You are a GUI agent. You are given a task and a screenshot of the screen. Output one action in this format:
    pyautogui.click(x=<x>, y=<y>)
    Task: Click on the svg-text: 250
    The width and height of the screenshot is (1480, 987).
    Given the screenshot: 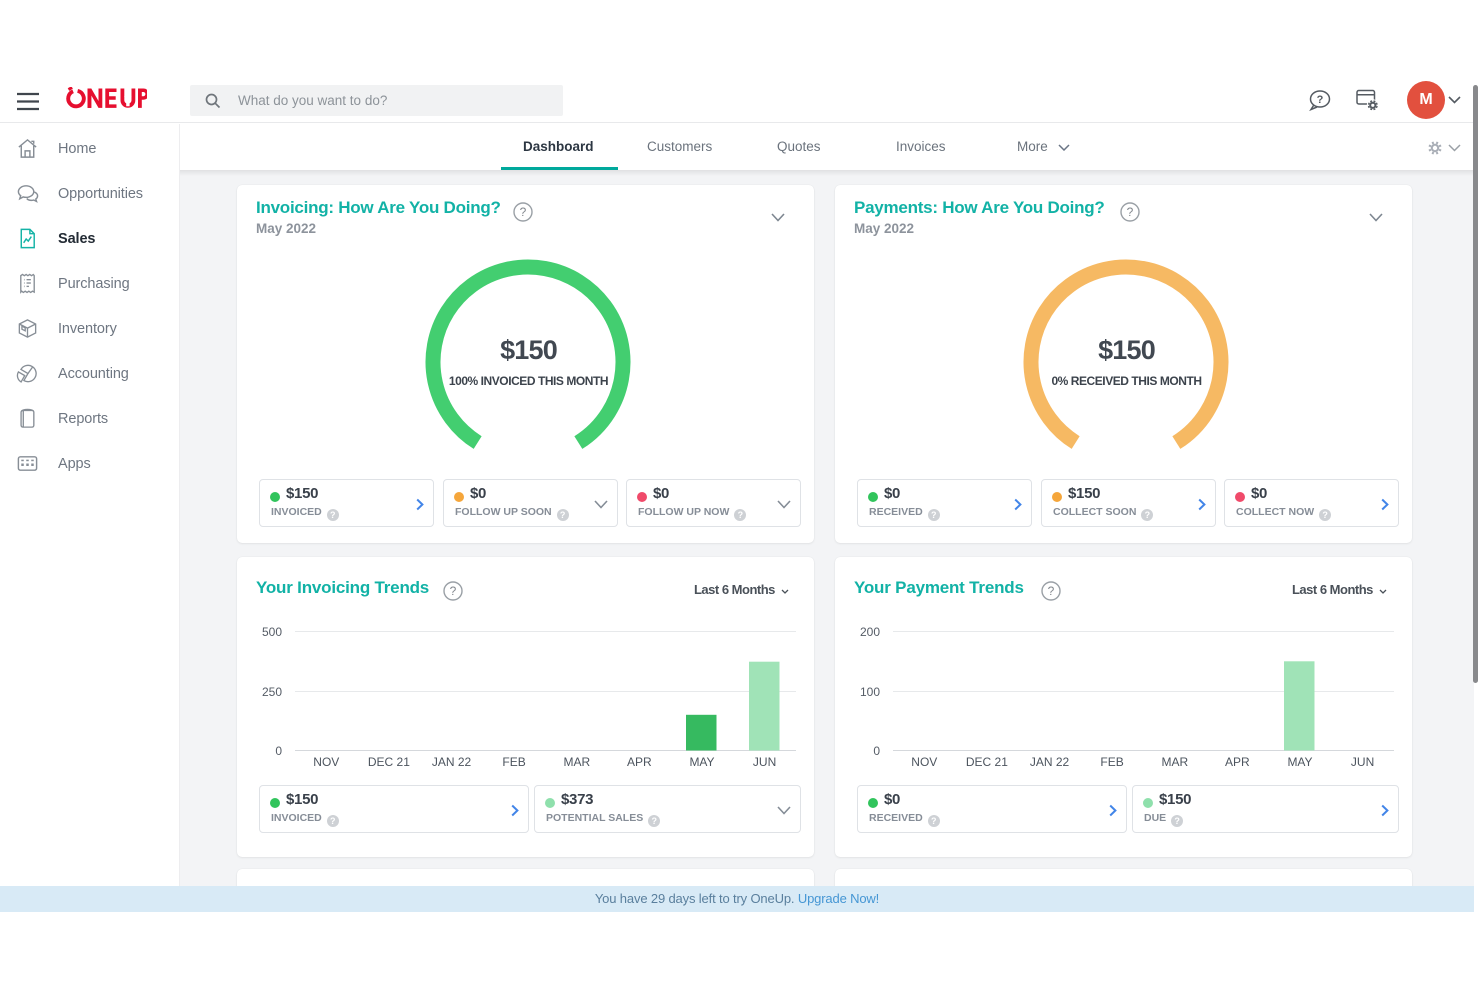 What is the action you would take?
    pyautogui.click(x=272, y=692)
    